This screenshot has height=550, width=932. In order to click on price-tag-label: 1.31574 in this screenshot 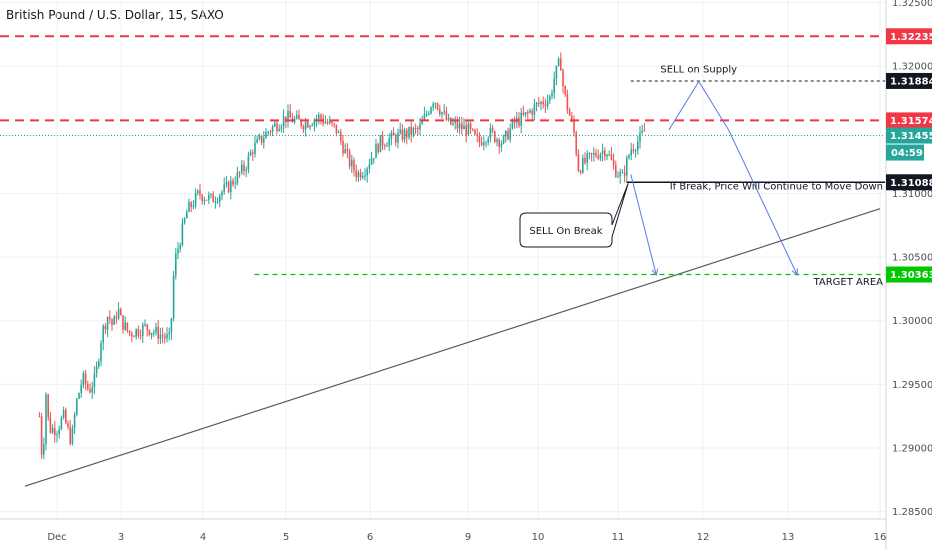, I will do `click(911, 121)`.